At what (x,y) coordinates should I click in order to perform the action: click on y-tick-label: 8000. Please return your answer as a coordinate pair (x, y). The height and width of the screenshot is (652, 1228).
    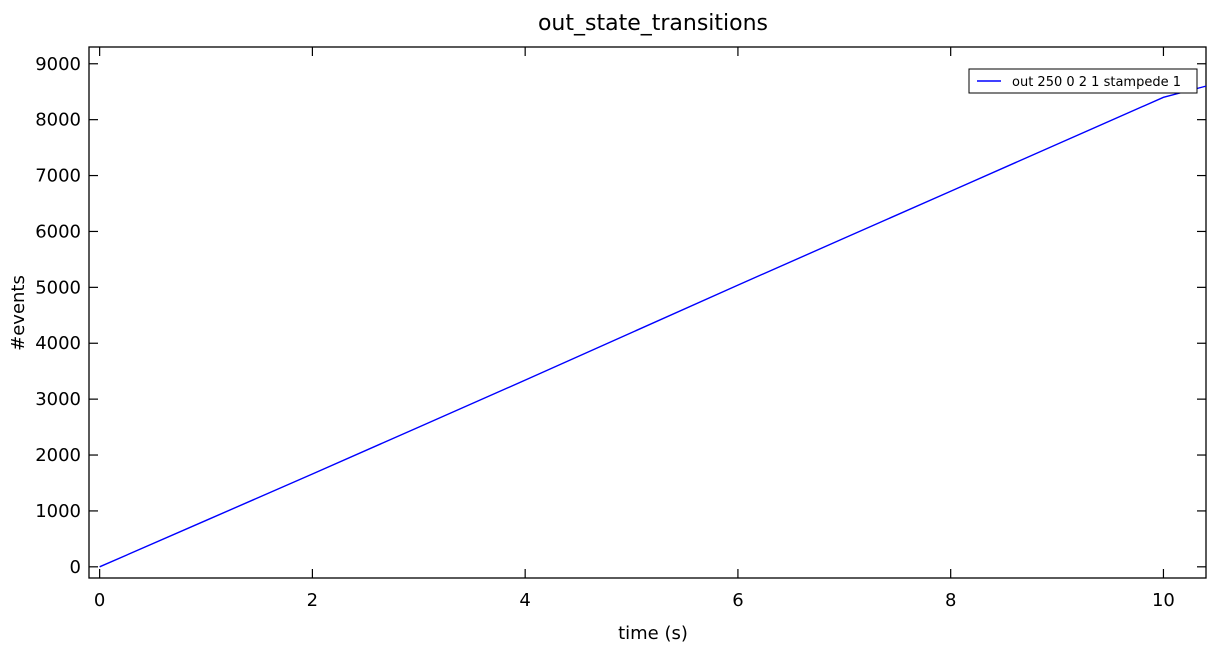
    Looking at the image, I should click on (58, 120).